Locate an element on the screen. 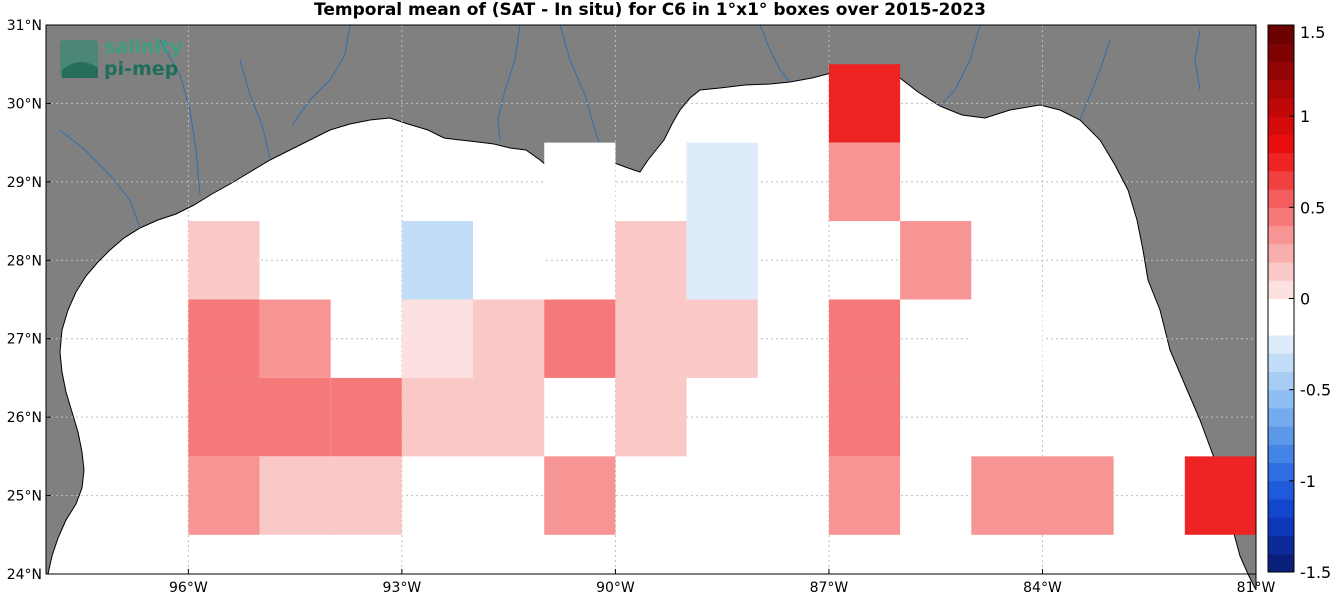 The width and height of the screenshot is (1339, 594). y-tick-label: 31°N is located at coordinates (24, 26).